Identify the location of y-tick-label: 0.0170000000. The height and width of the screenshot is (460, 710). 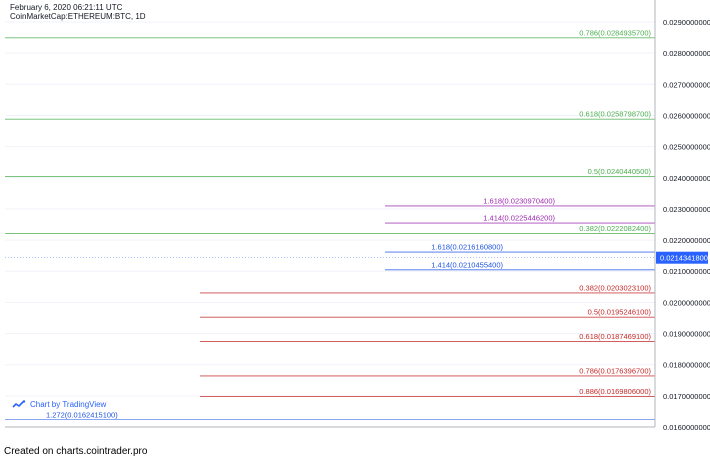
(686, 396).